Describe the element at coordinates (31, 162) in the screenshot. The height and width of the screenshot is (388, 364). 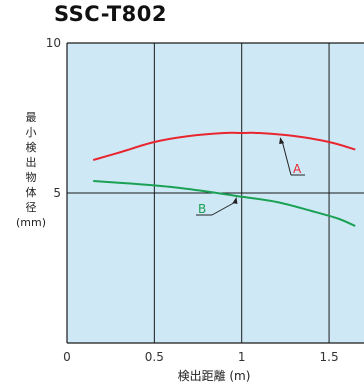
I see `y-axis-label-text: 最小検出物体径` at that location.